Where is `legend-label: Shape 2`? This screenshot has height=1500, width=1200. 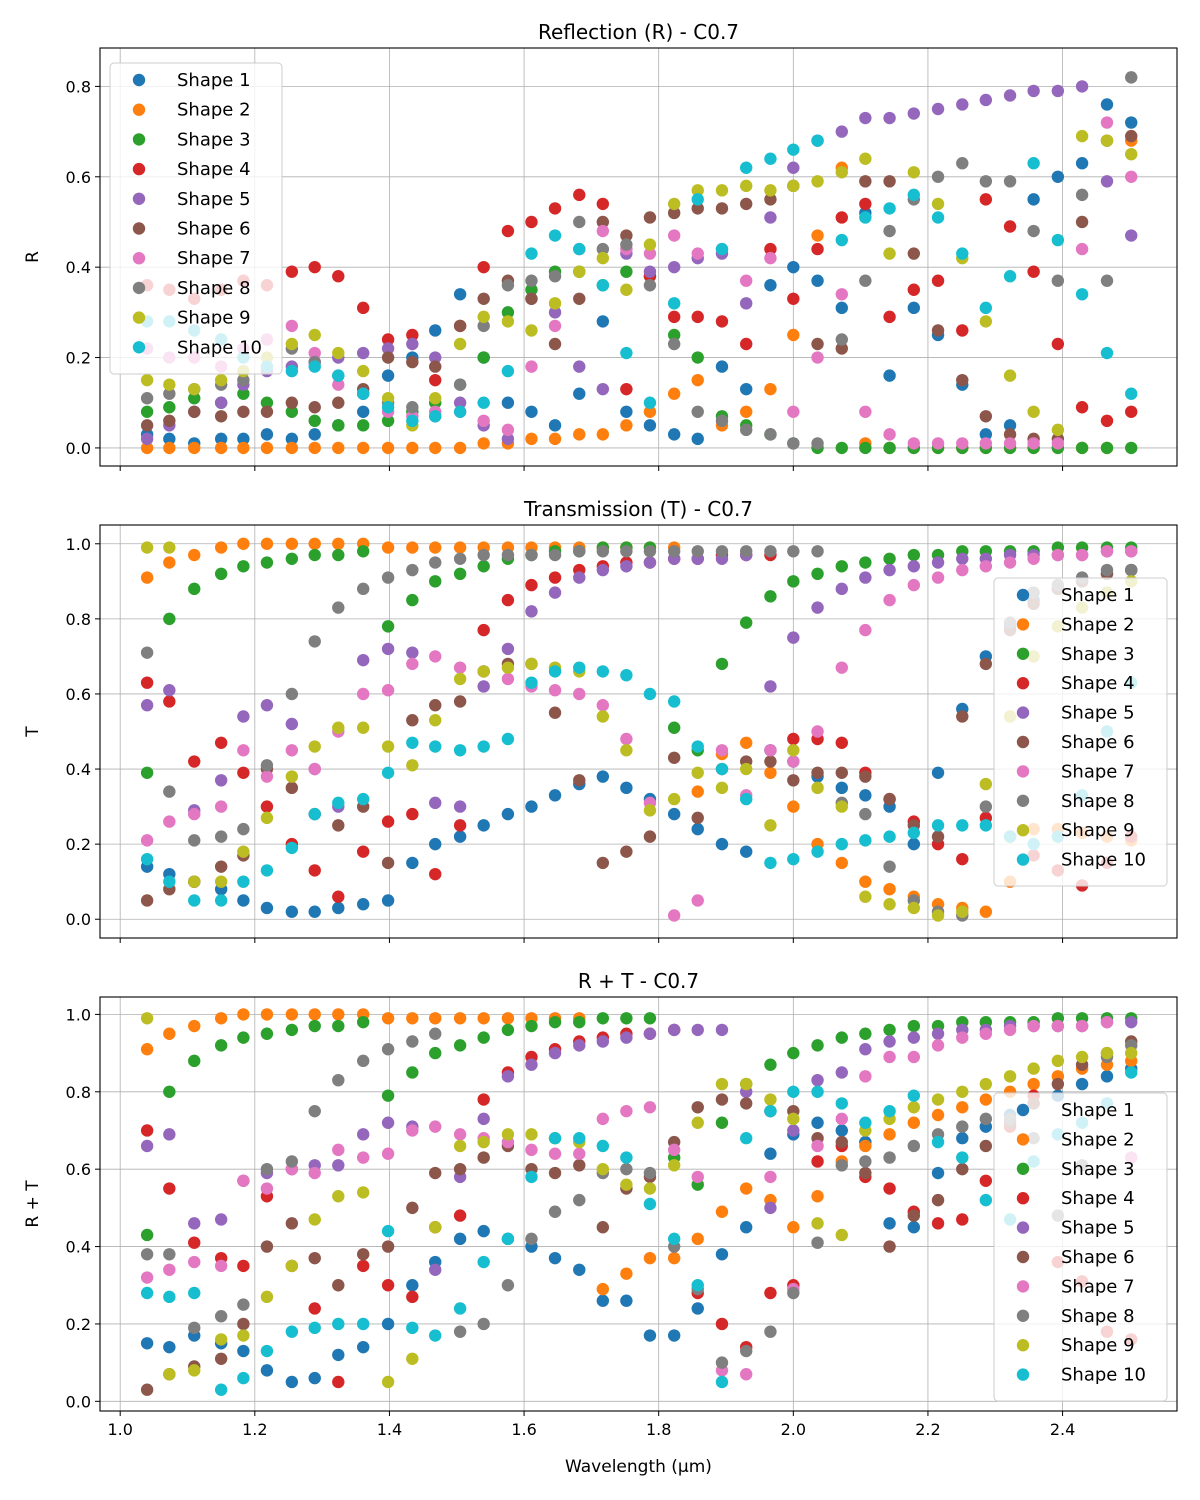
legend-label: Shape 2 is located at coordinates (214, 110).